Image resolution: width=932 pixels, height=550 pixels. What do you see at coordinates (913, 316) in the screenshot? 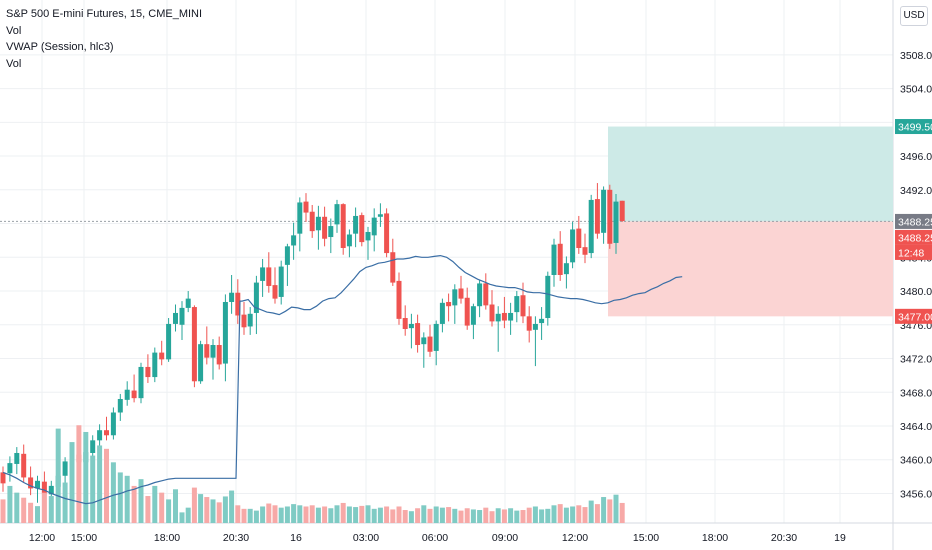
I see `price-tag-stop` at bounding box center [913, 316].